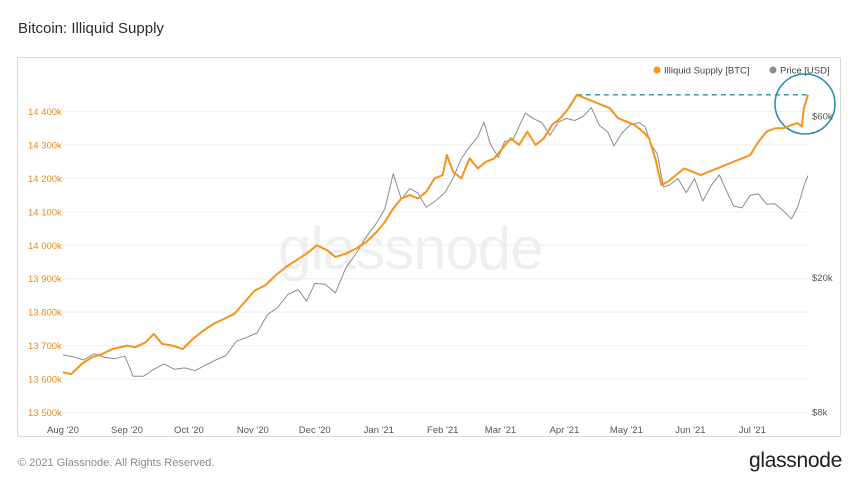 The image size is (860, 484). What do you see at coordinates (45, 179) in the screenshot?
I see `y-left-tick-label: 14 200k` at bounding box center [45, 179].